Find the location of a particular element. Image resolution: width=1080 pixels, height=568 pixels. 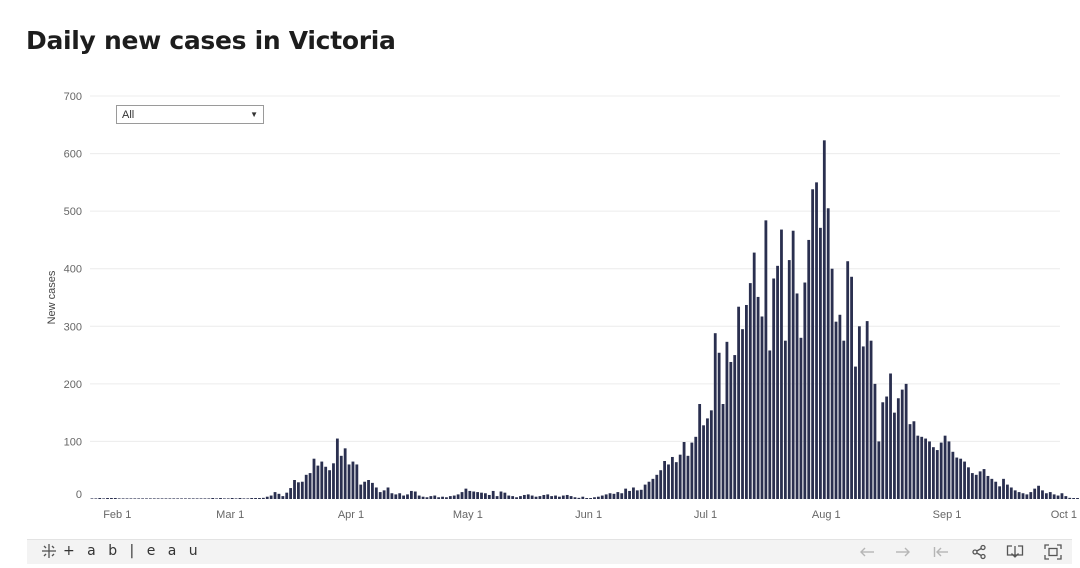

y-tick-label: 0 is located at coordinates (79, 495).